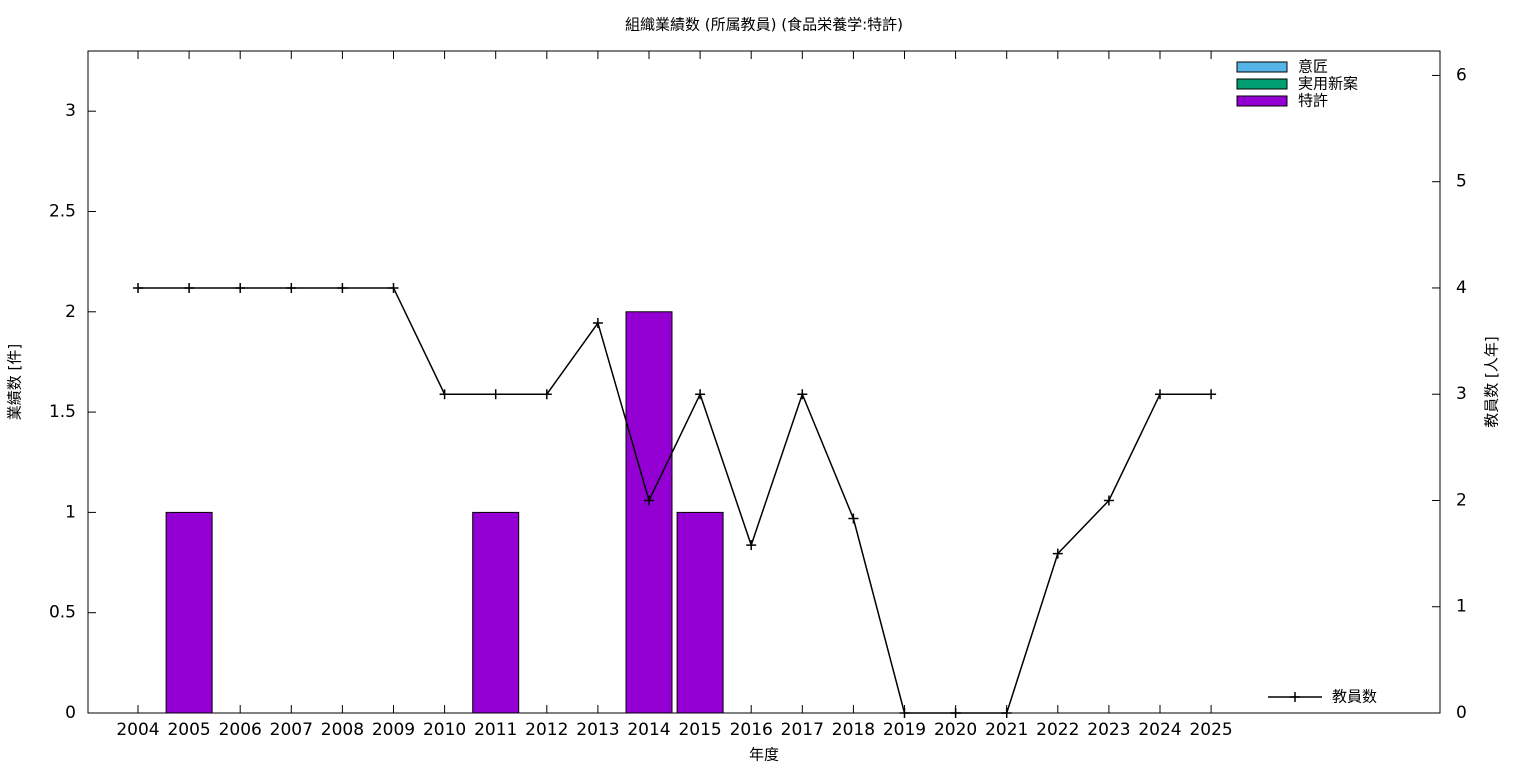 The height and width of the screenshot is (772, 1536). What do you see at coordinates (240, 730) in the screenshot?
I see `x-tick-label: 2006` at bounding box center [240, 730].